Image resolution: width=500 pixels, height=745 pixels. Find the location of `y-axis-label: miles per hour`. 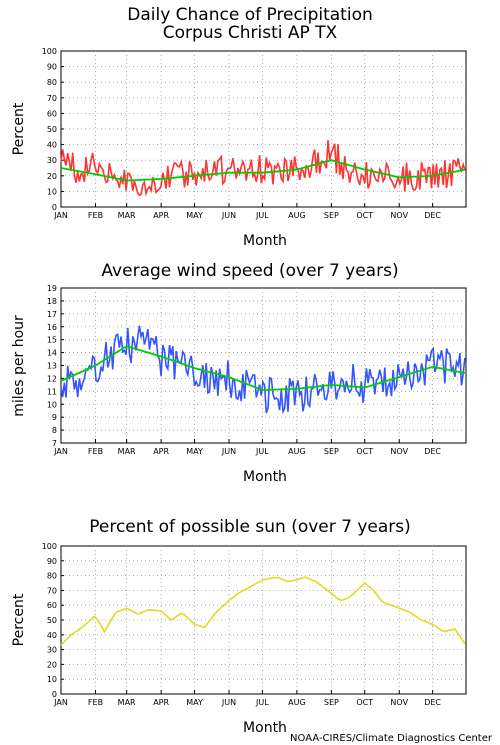

y-axis-label: miles per hour is located at coordinates (19, 366).